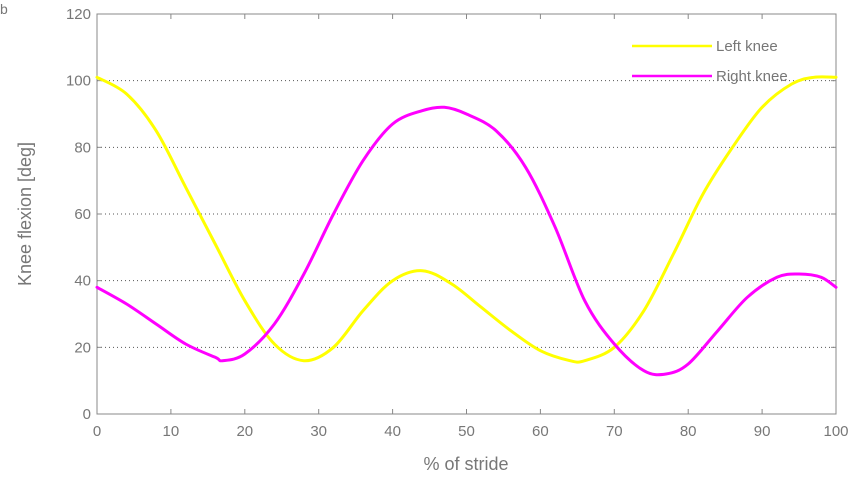 This screenshot has height=479, width=854. I want to click on y-tick-label-40: 40, so click(82, 281).